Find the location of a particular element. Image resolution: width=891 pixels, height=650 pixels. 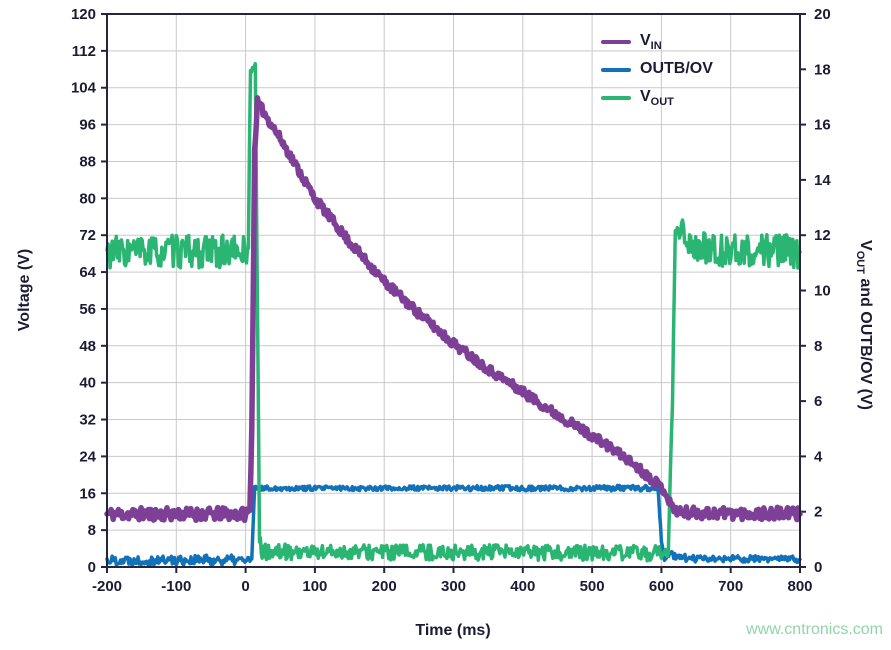

tick-label: 2 is located at coordinates (818, 512).